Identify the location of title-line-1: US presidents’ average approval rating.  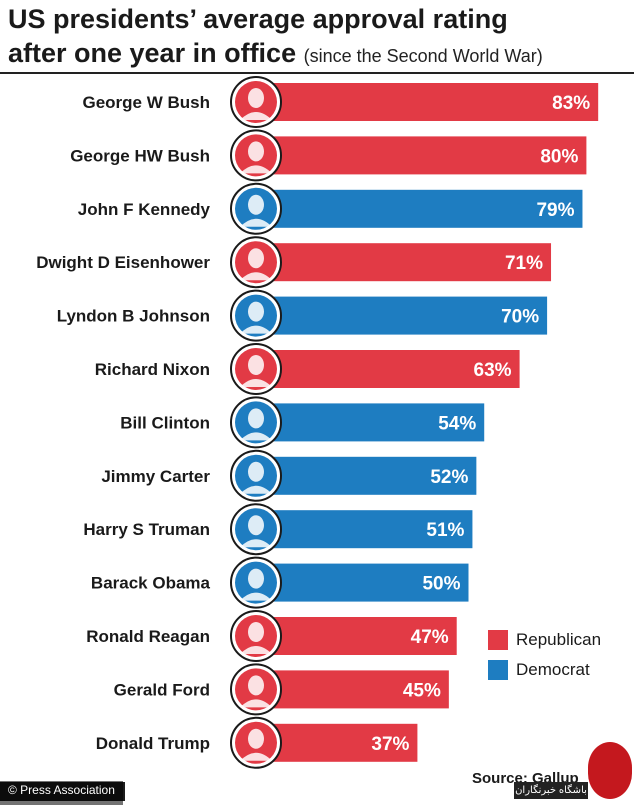
(258, 19).